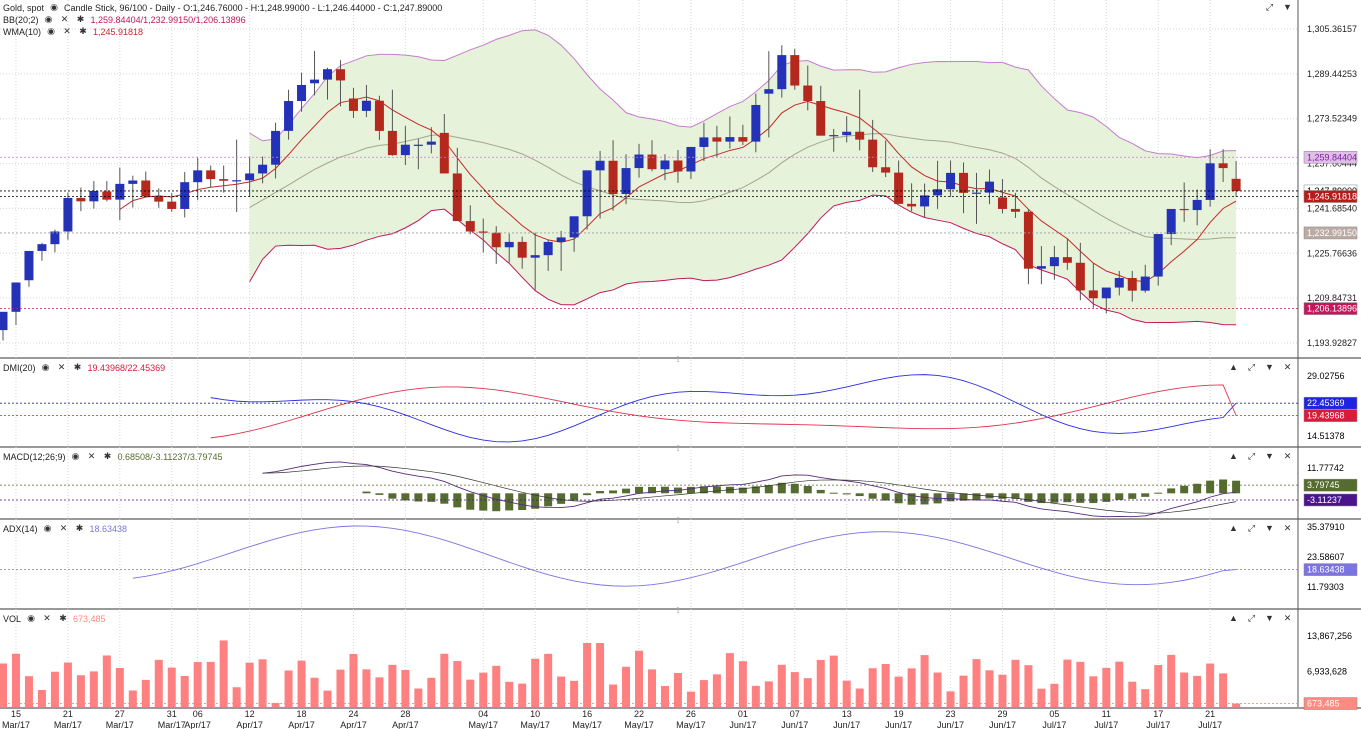 This screenshot has width=1361, height=729. I want to click on date-axis-month: May/17, so click(535, 724).